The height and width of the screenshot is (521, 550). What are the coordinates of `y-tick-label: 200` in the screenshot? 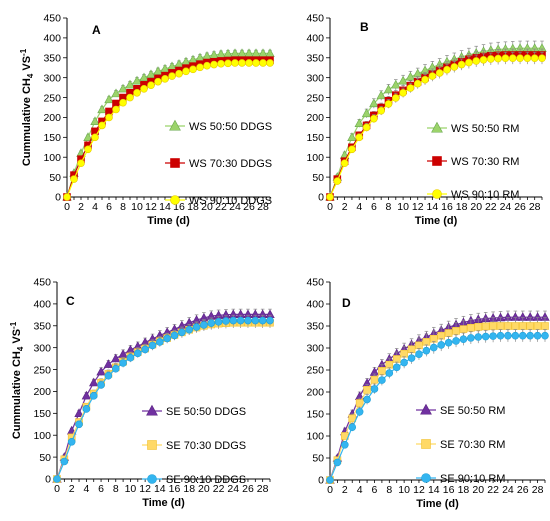 It's located at (315, 118).